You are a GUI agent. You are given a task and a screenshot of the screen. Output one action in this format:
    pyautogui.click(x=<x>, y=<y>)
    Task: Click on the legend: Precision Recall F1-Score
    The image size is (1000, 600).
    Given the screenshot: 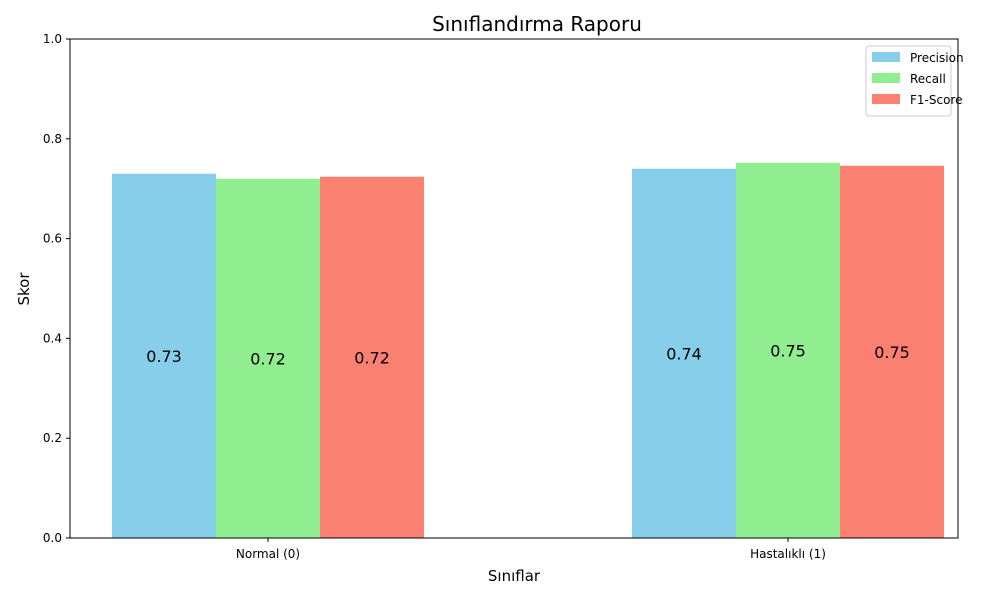 What is the action you would take?
    pyautogui.click(x=914, y=81)
    